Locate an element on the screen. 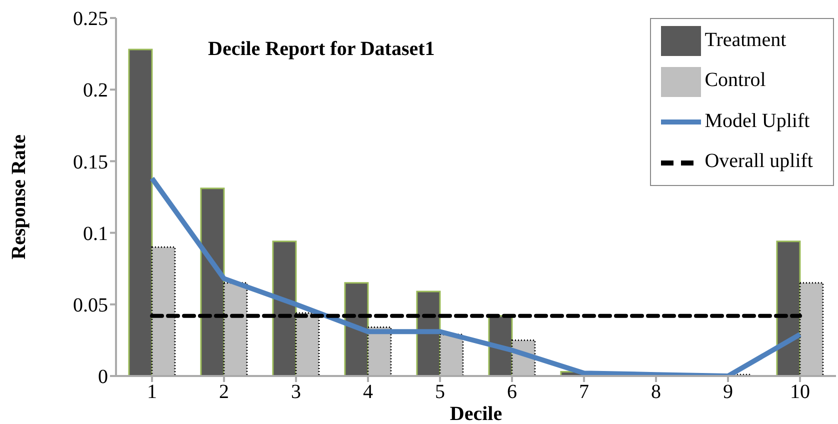 Image resolution: width=838 pixels, height=424 pixels. legend-label: Model Uplift is located at coordinates (757, 121).